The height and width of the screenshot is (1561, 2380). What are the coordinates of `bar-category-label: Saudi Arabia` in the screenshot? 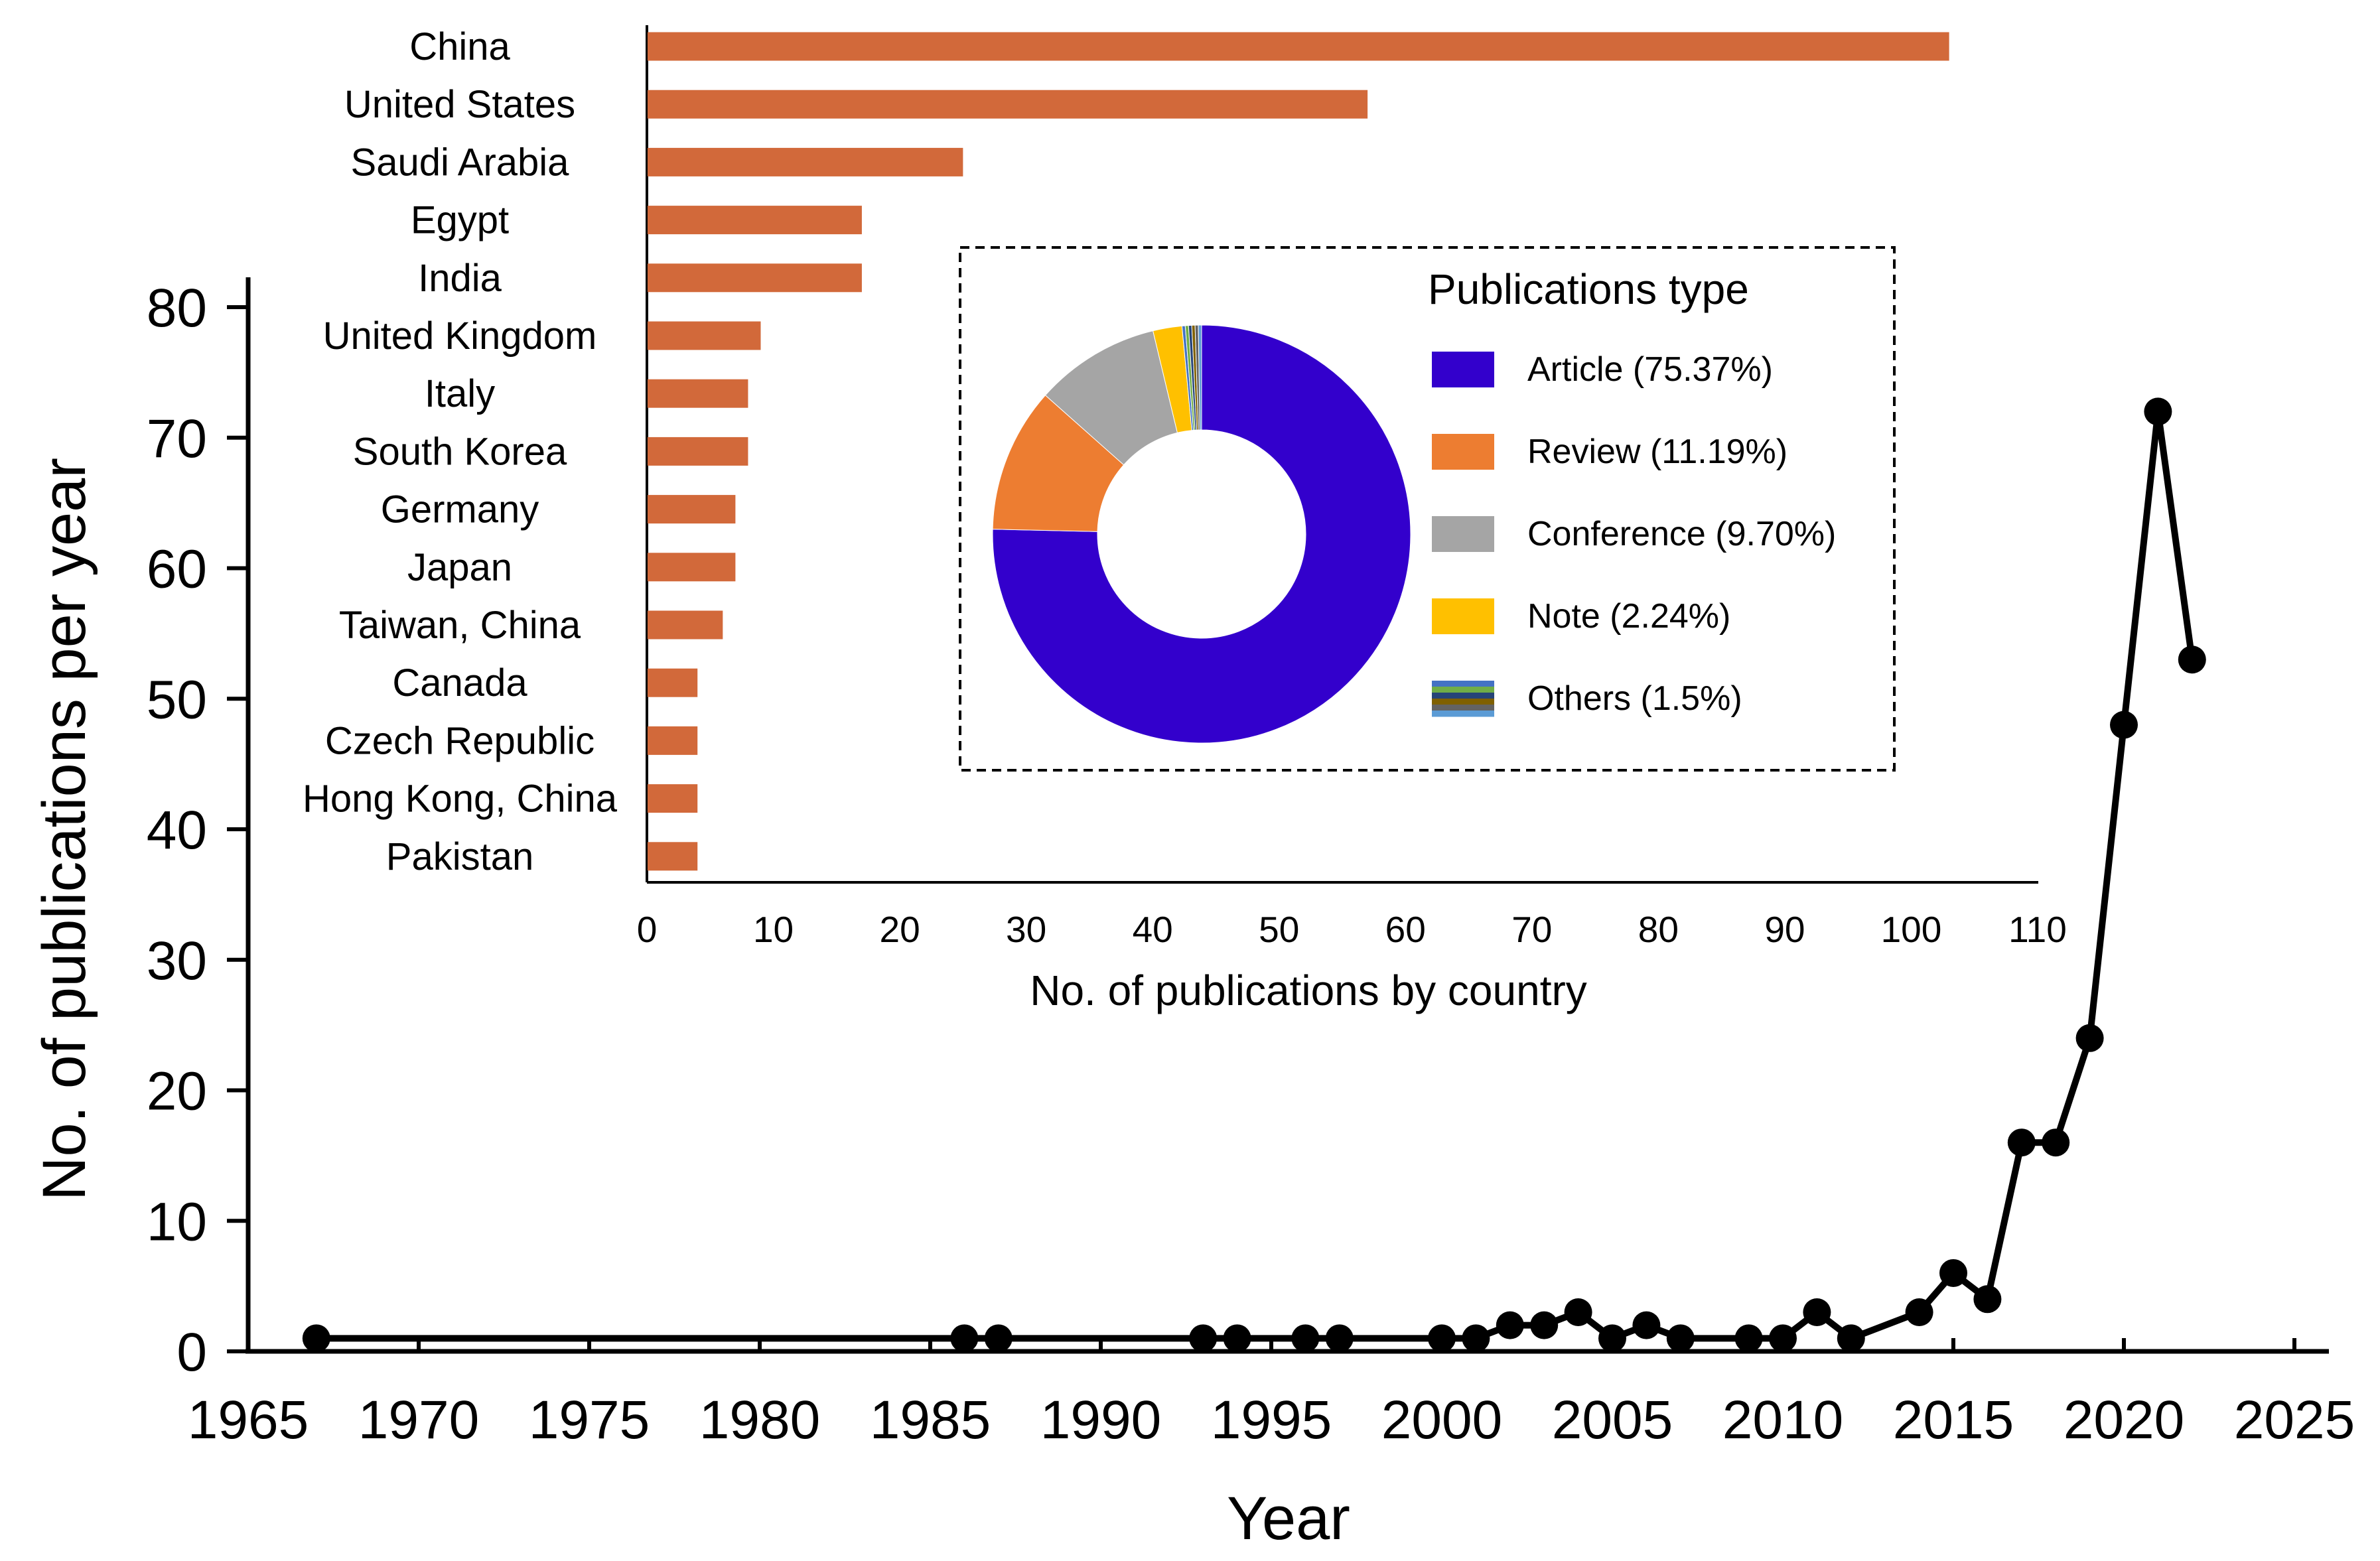 It's located at (460, 162).